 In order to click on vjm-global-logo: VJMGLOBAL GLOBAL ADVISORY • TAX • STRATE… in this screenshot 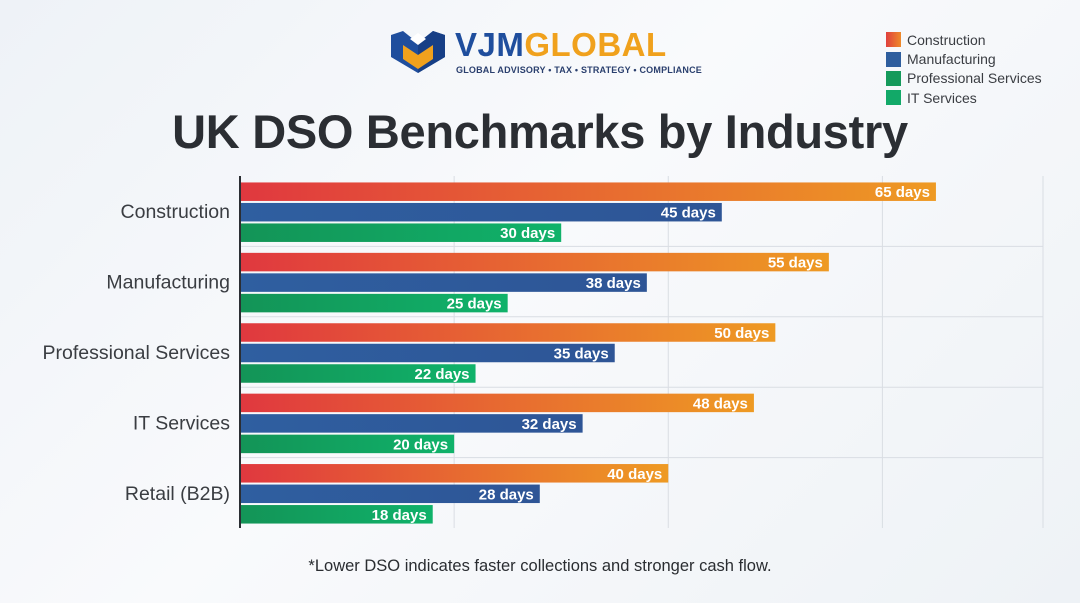, I will do `click(545, 52)`.